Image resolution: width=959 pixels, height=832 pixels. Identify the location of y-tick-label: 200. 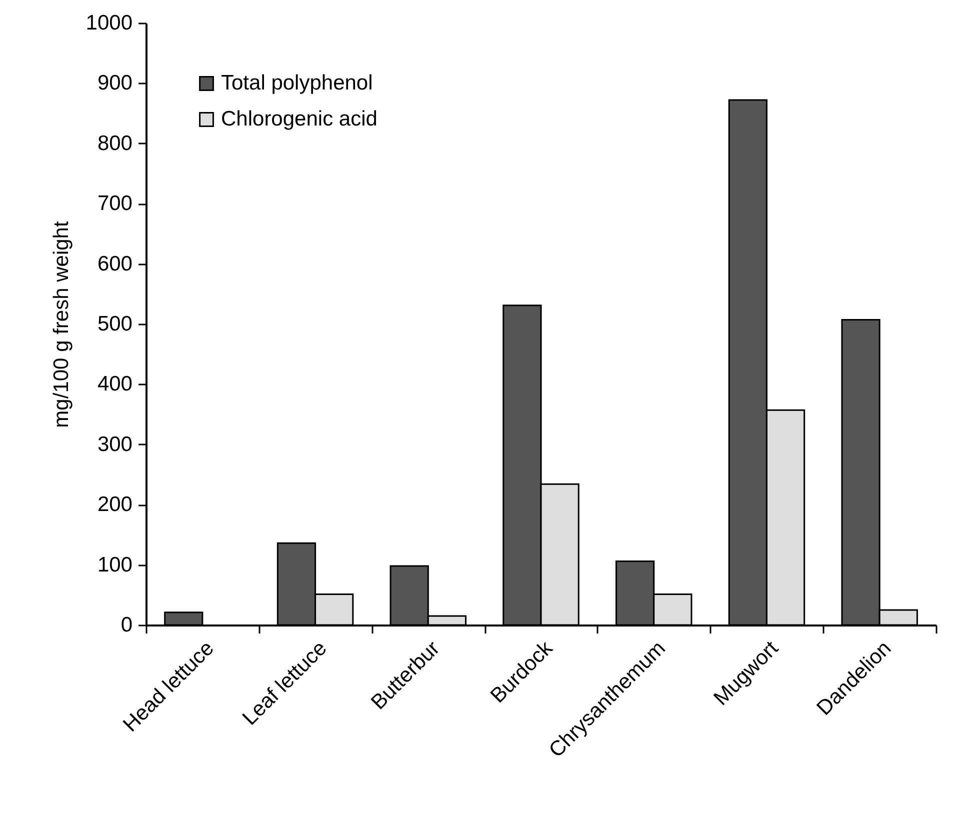
(114, 504).